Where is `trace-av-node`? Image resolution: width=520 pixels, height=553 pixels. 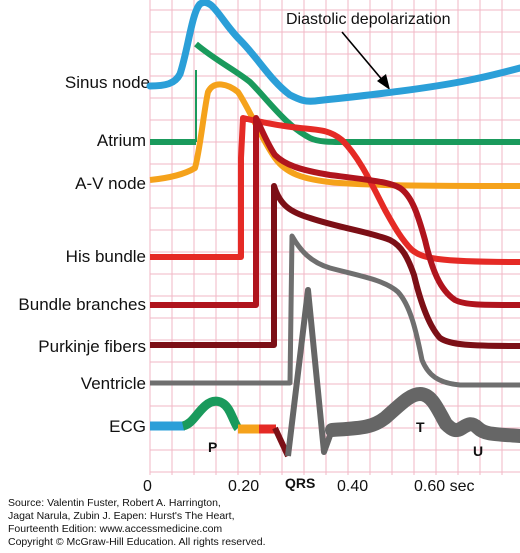
trace-av-node is located at coordinates (334, 135).